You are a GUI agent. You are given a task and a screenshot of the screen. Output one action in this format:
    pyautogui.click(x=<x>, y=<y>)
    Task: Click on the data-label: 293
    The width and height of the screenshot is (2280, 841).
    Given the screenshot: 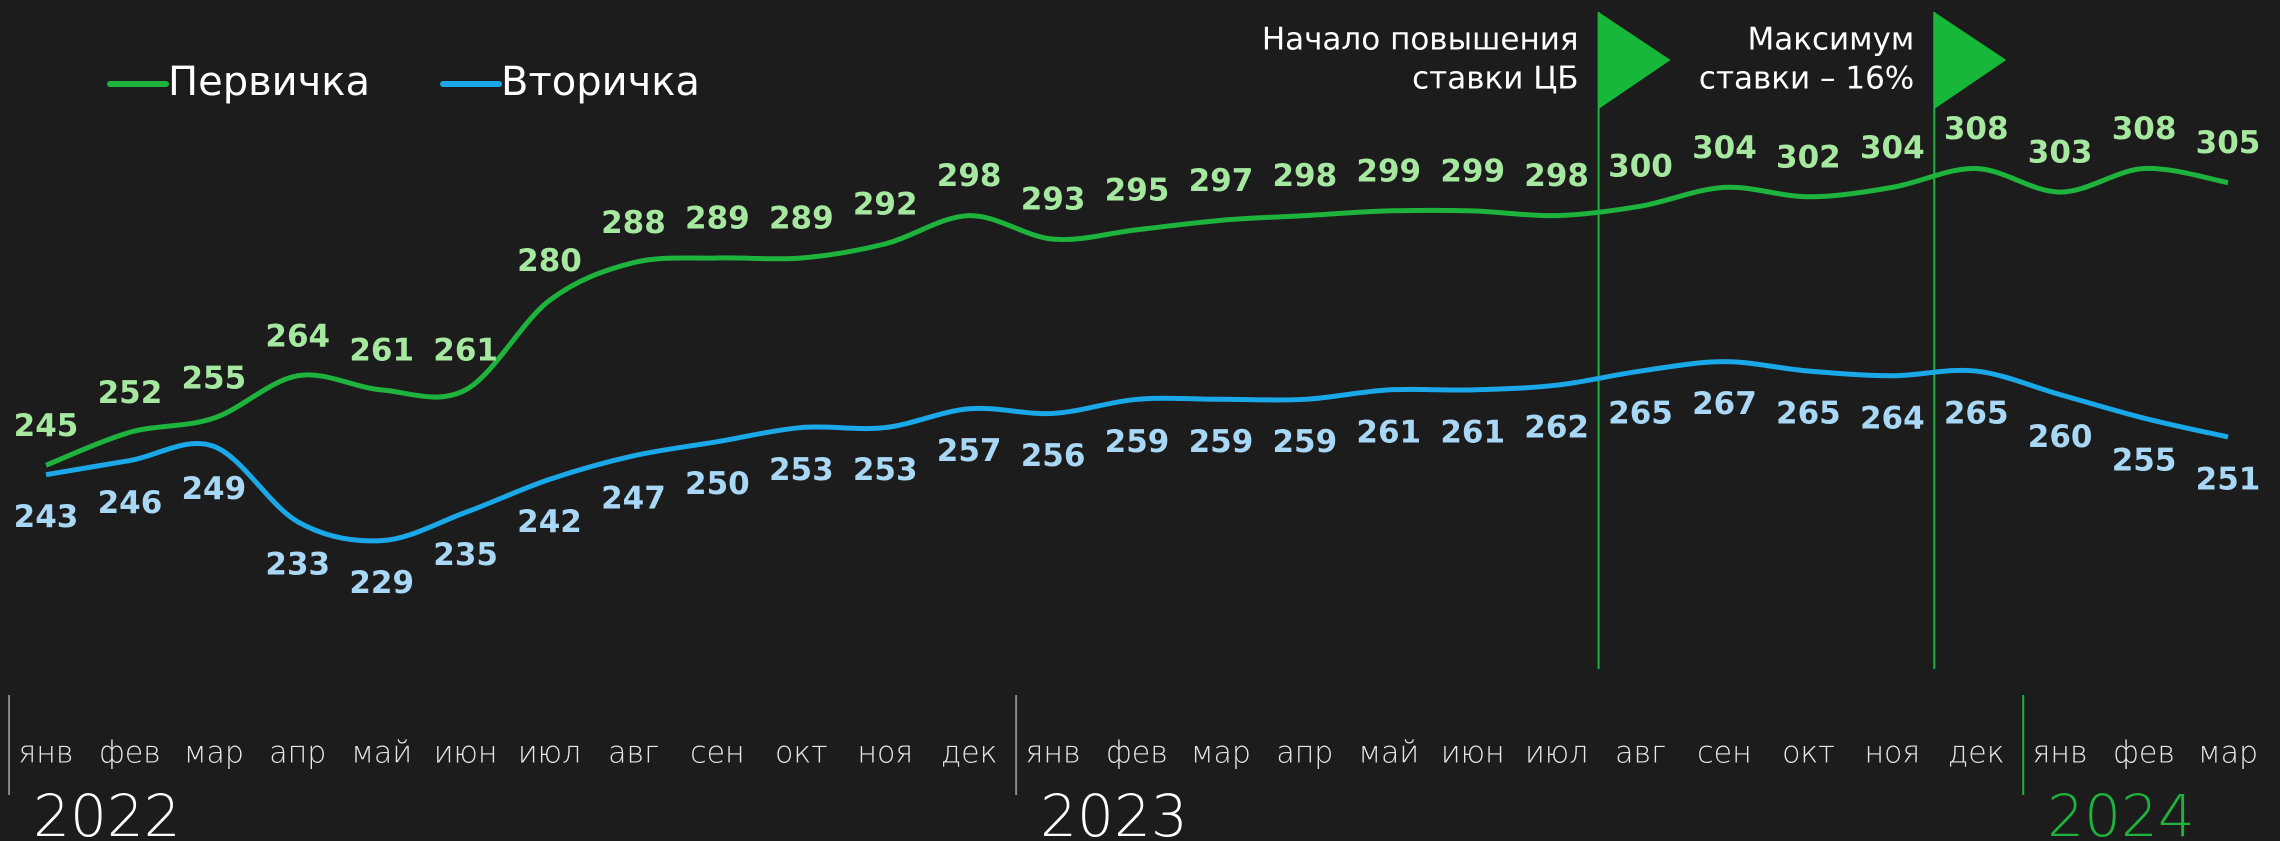 What is the action you would take?
    pyautogui.click(x=1053, y=200)
    